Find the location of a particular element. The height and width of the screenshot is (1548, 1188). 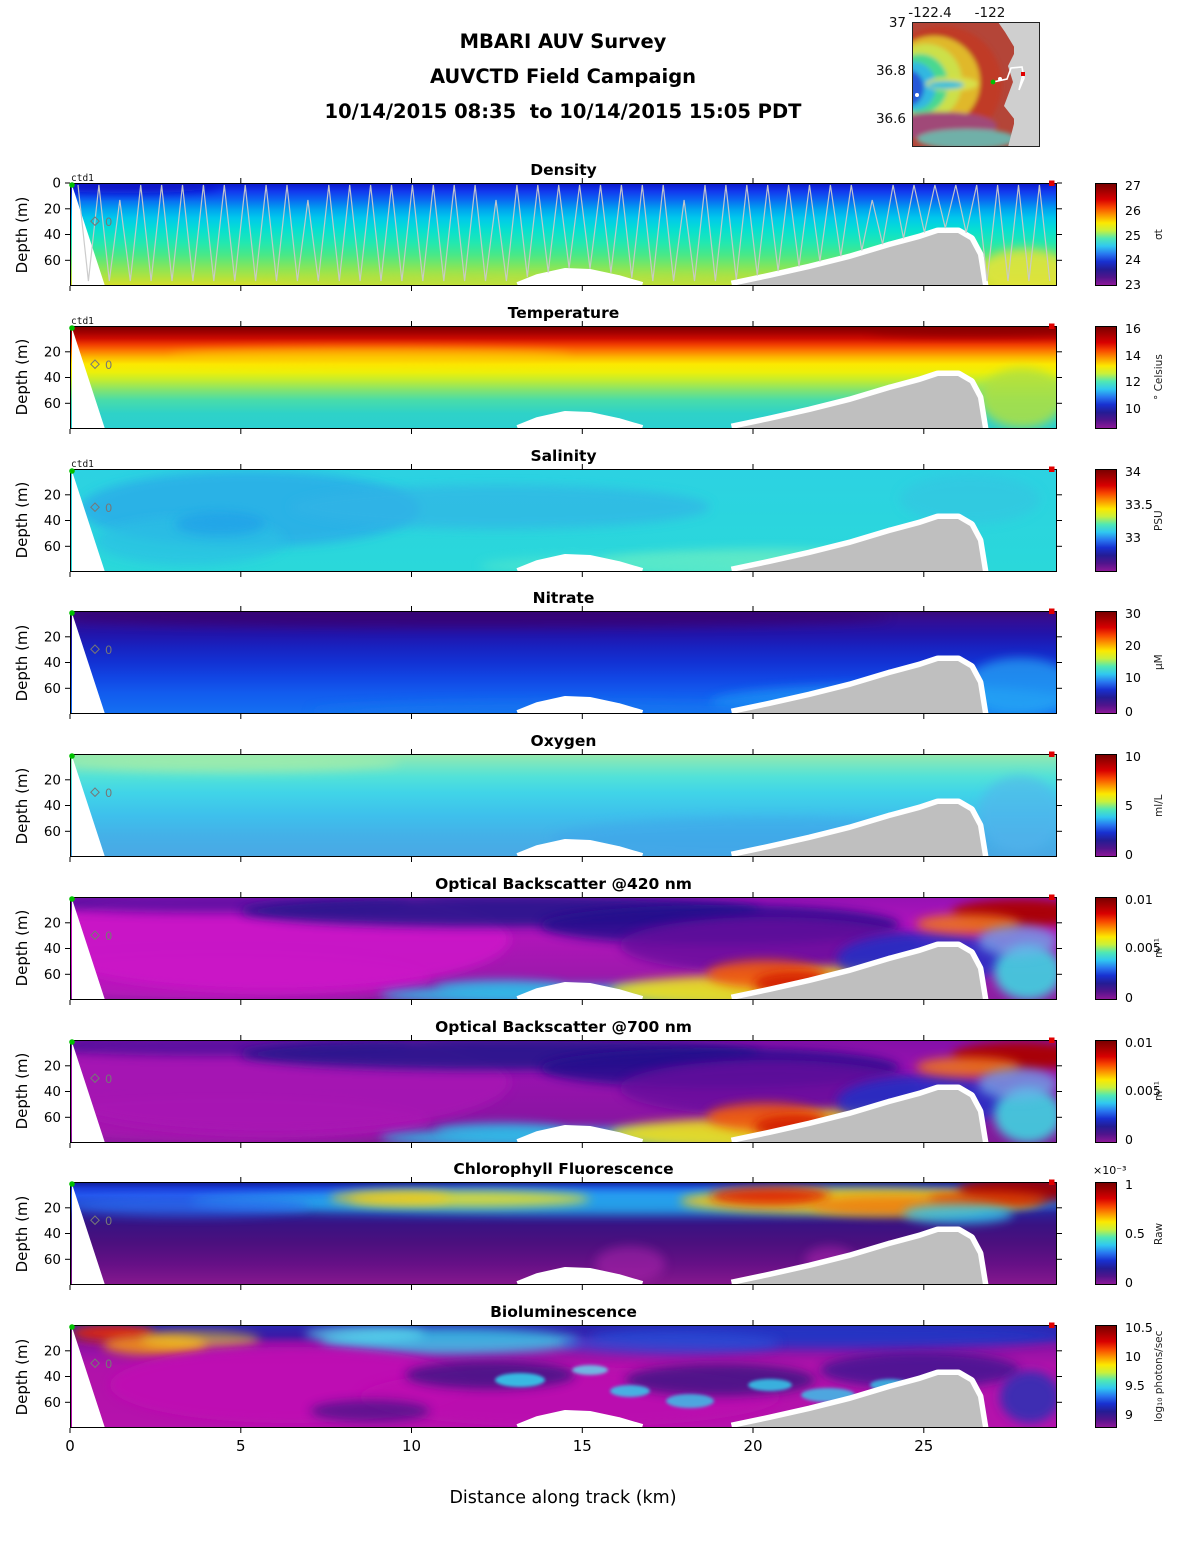

section-heatmap-bioluminescence: 20 40 60 0 is located at coordinates (553, 1376).